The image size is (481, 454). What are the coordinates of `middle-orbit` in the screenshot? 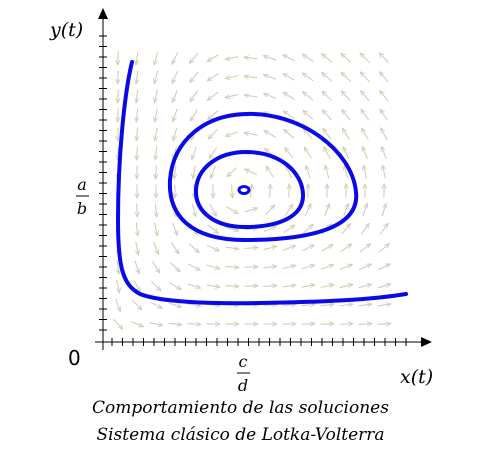 It's located at (263, 176).